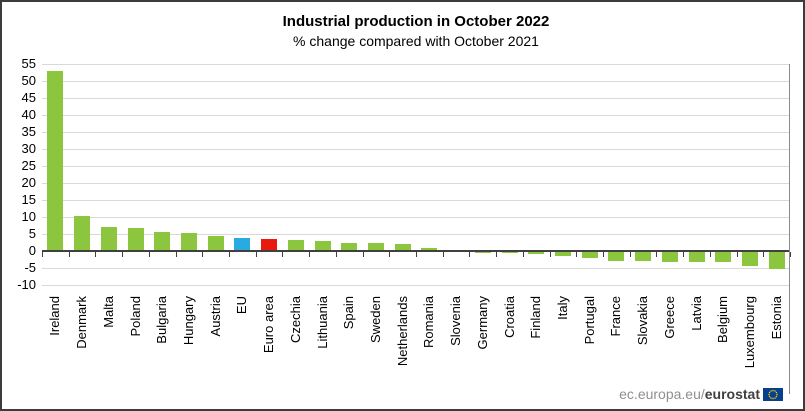 Image resolution: width=805 pixels, height=411 pixels. What do you see at coordinates (135, 316) in the screenshot?
I see `x-axis-label-poland: Poland` at bounding box center [135, 316].